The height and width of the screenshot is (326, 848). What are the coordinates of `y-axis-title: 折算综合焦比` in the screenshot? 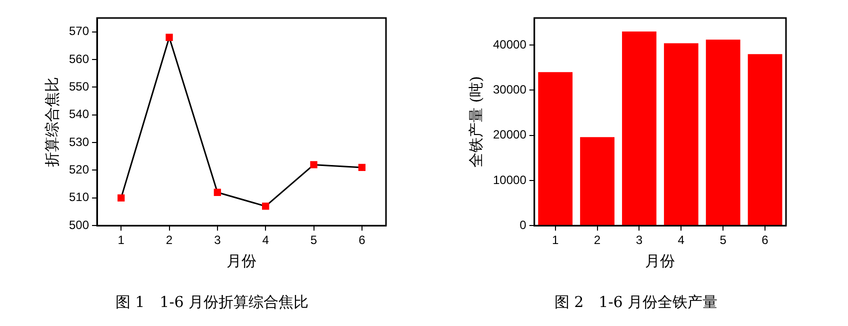 It's located at (51, 121).